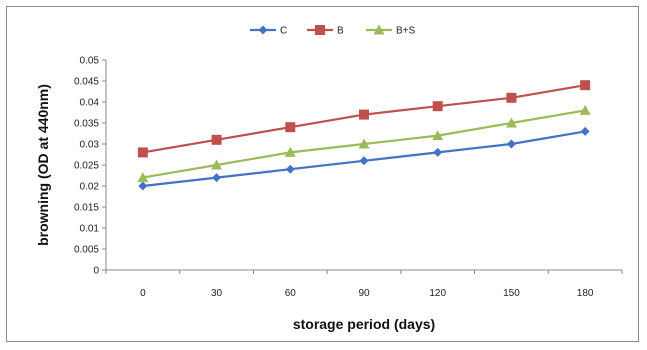 This screenshot has width=647, height=350. I want to click on x-tick-label: 180, so click(585, 293).